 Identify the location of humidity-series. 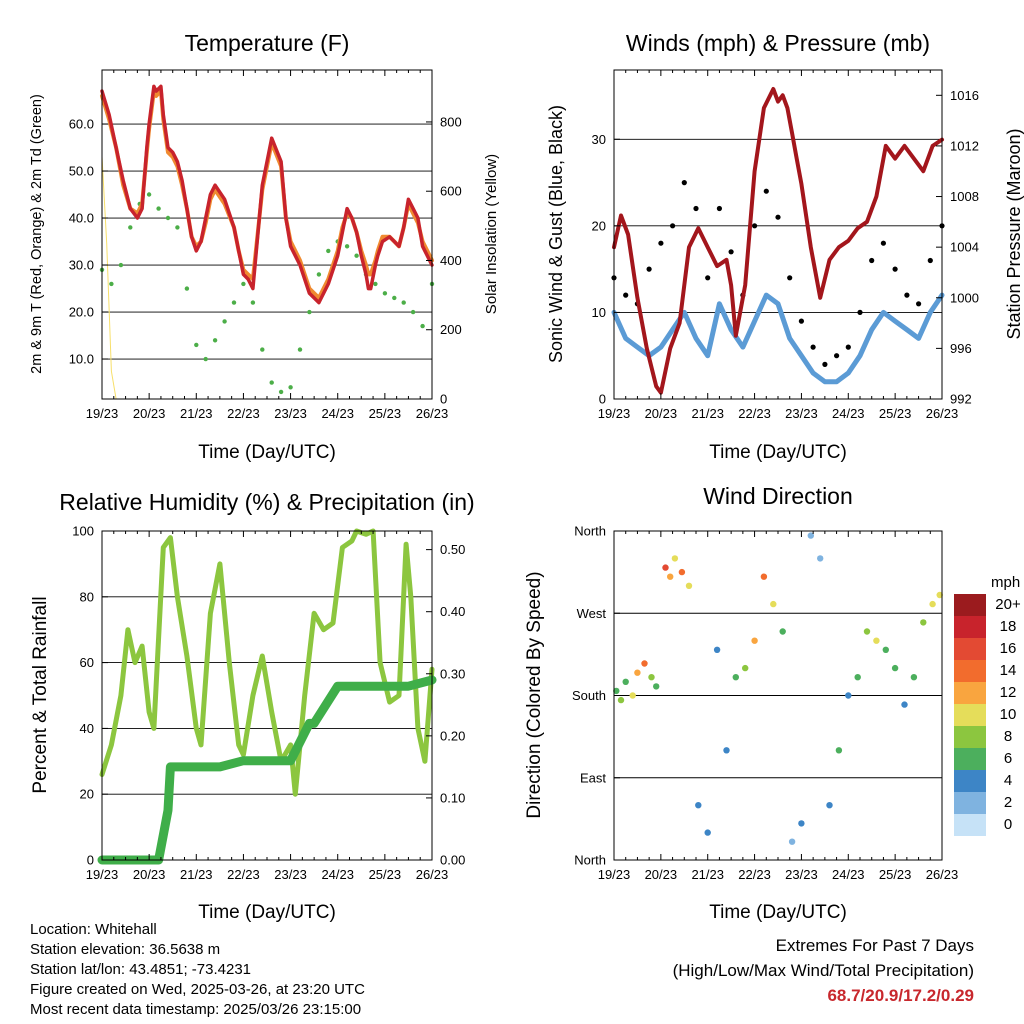
(267, 696).